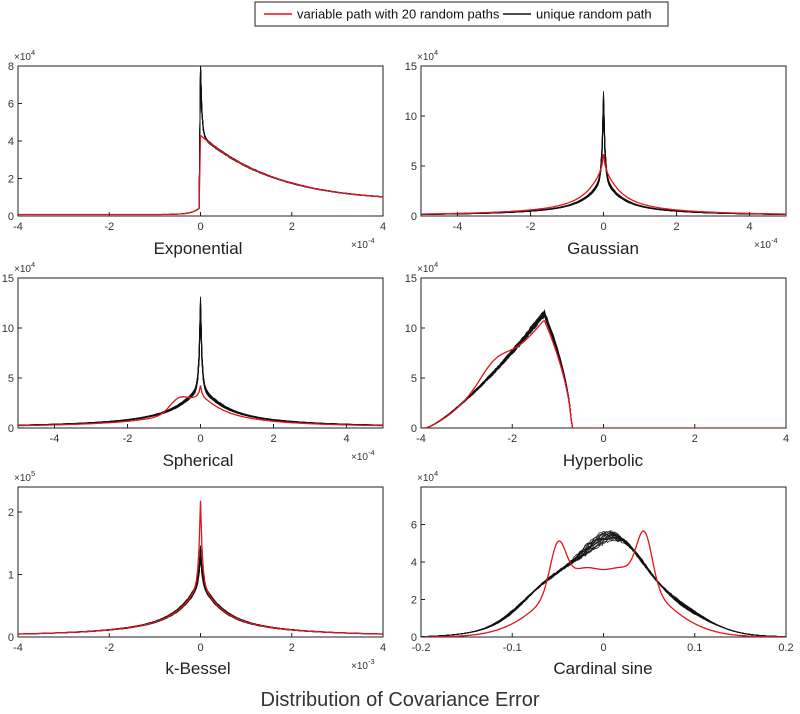 Image resolution: width=800 pixels, height=714 pixels. What do you see at coordinates (603, 248) in the screenshot?
I see `panel-title: Gaussian` at bounding box center [603, 248].